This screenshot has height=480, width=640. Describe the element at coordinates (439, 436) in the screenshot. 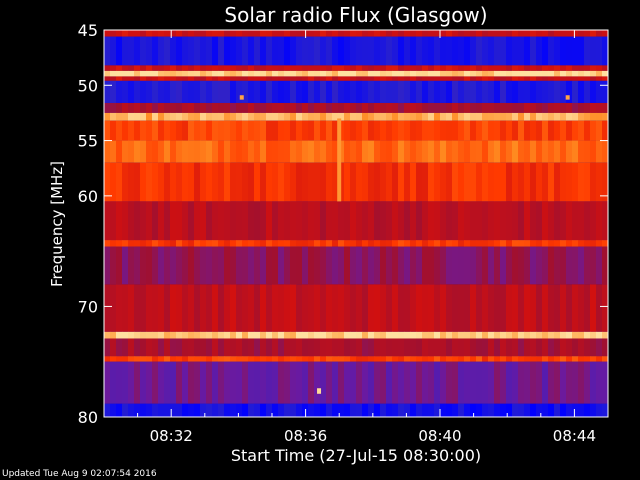

I see `x-tick-label: 08:40` at that location.